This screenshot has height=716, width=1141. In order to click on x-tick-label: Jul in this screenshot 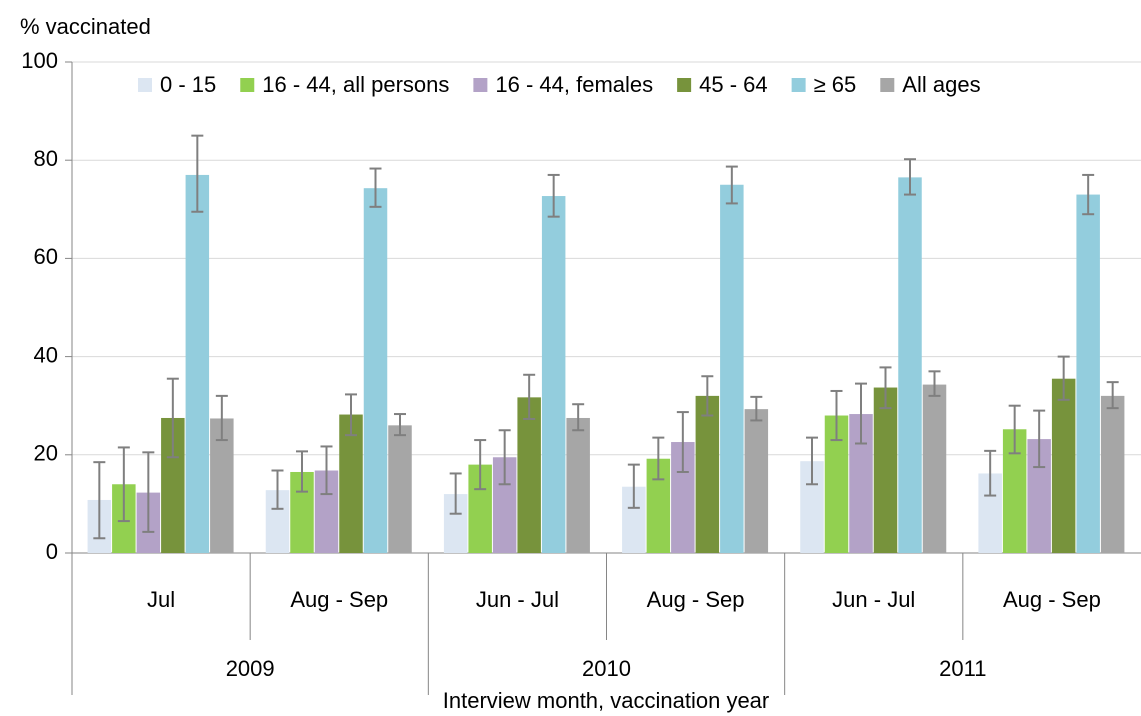, I will do `click(161, 599)`.